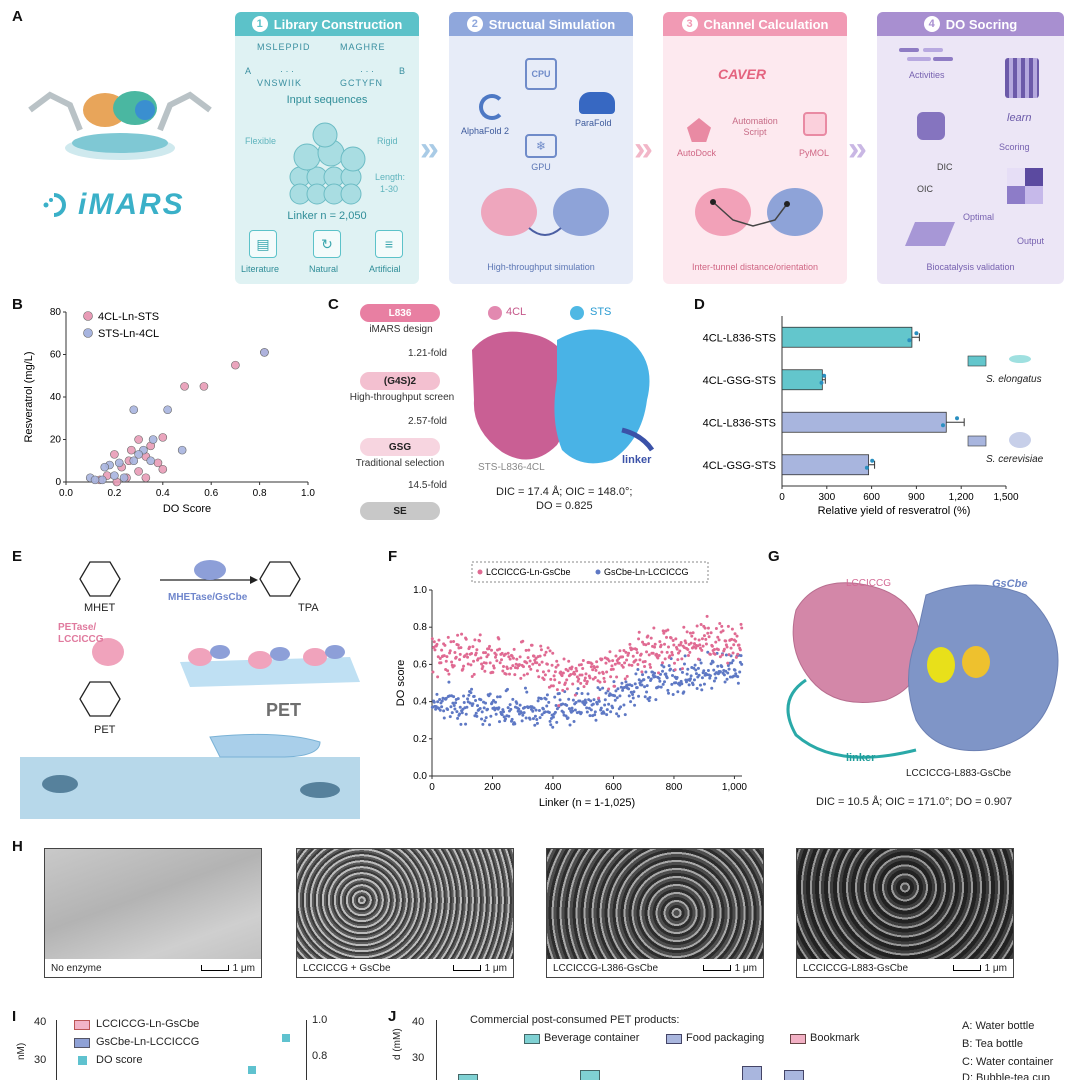 The image size is (1080, 1080). What do you see at coordinates (861, 758) in the screenshot?
I see `linker-label-g: linker` at bounding box center [861, 758].